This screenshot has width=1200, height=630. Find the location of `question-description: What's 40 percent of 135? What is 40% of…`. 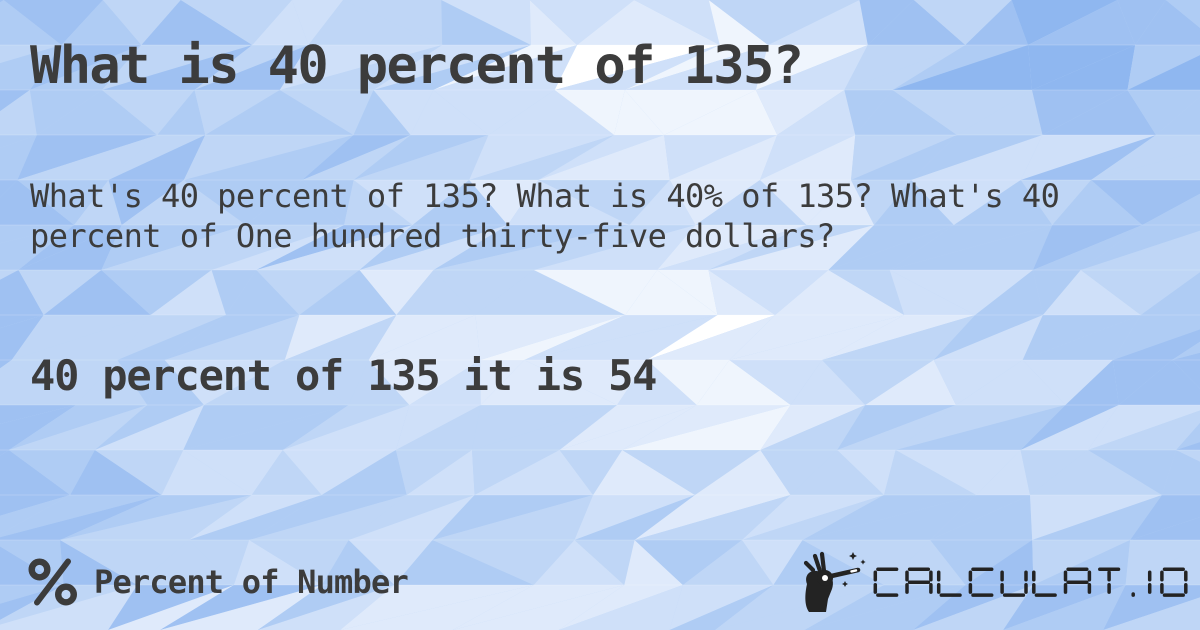

question-description: What's 40 percent of 135? What is 40% of… is located at coordinates (545, 216).